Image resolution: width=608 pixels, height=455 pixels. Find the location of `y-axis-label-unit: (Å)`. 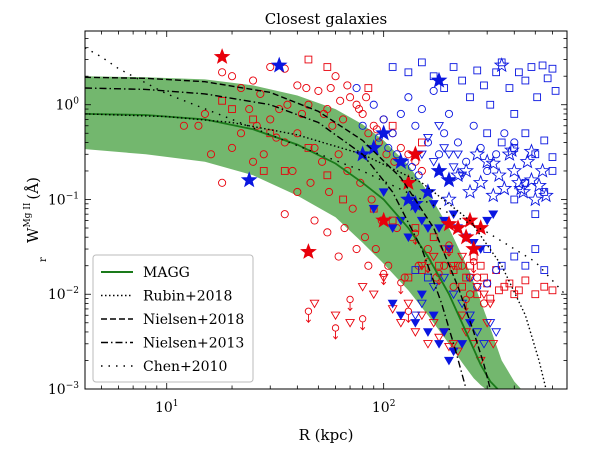

y-axis-label-unit: (Å) is located at coordinates (33, 188).